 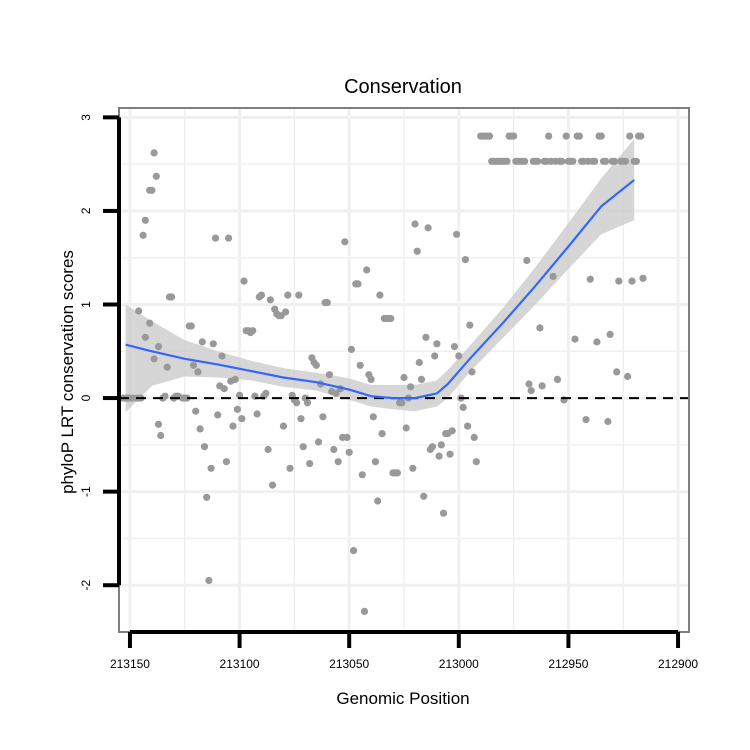 I want to click on x-tick-label: 213100, so click(x=240, y=664).